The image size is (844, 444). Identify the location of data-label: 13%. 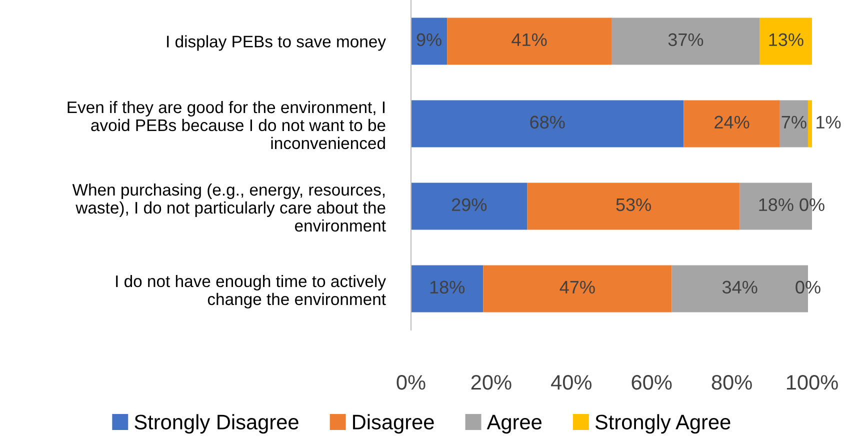
(786, 39).